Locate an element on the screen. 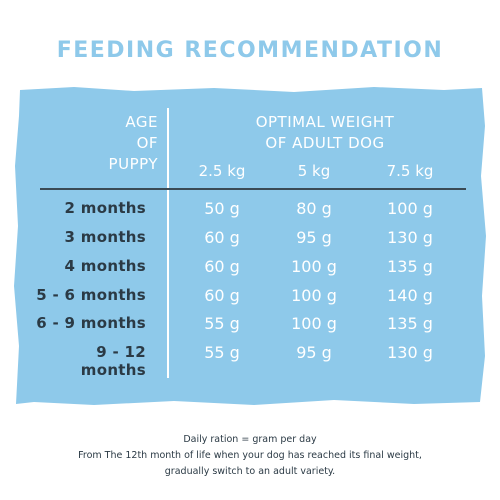 This screenshot has height=500, width=500. weight-column-2-5kg: 2.5 kg is located at coordinates (222, 171).